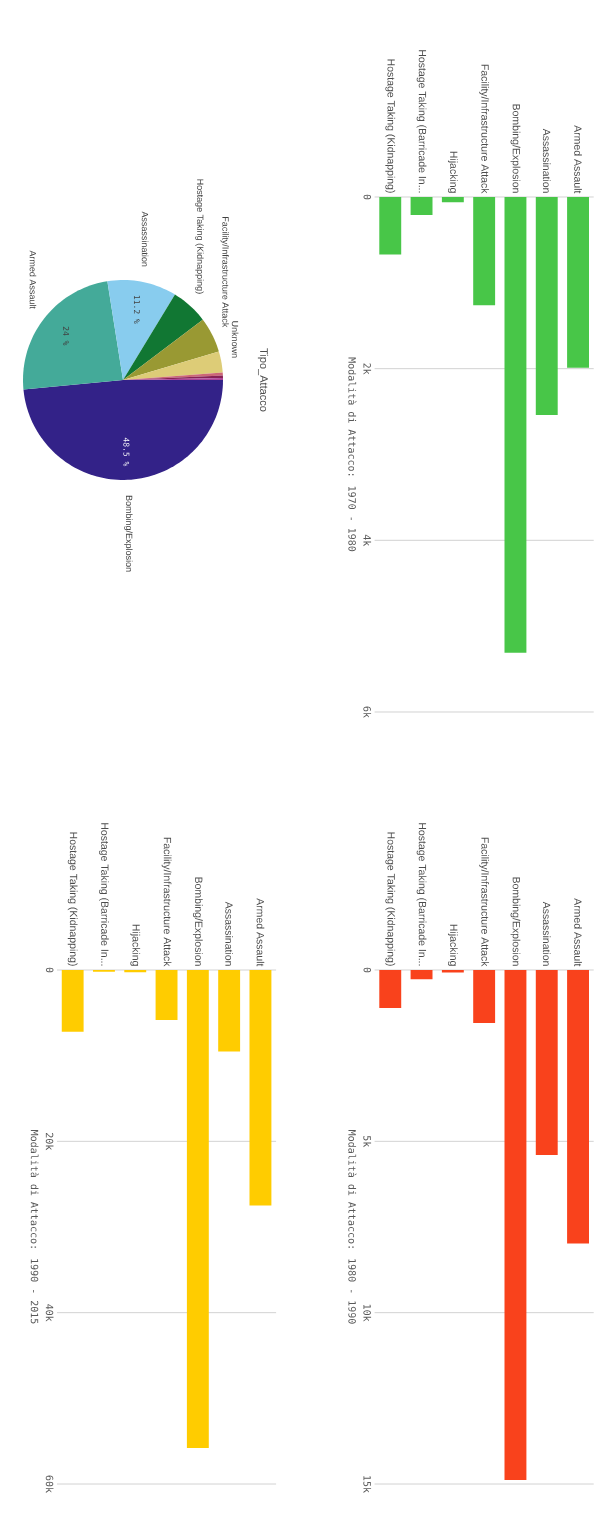 This screenshot has width=597, height=1530. I want to click on data-label: 24 %, so click(66, 336).